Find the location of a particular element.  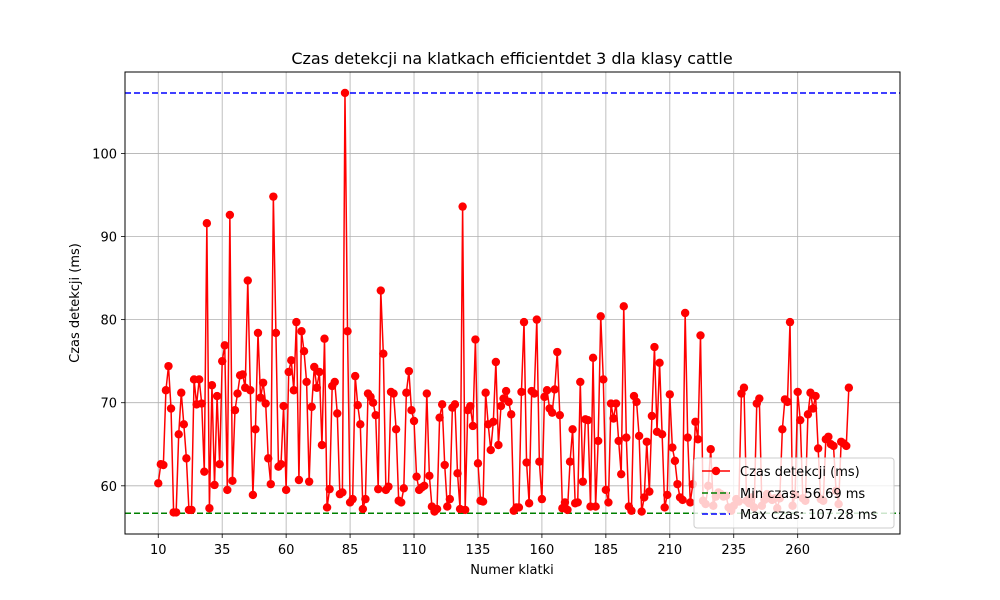

y-tick-label-0: 60 is located at coordinates (108, 487).